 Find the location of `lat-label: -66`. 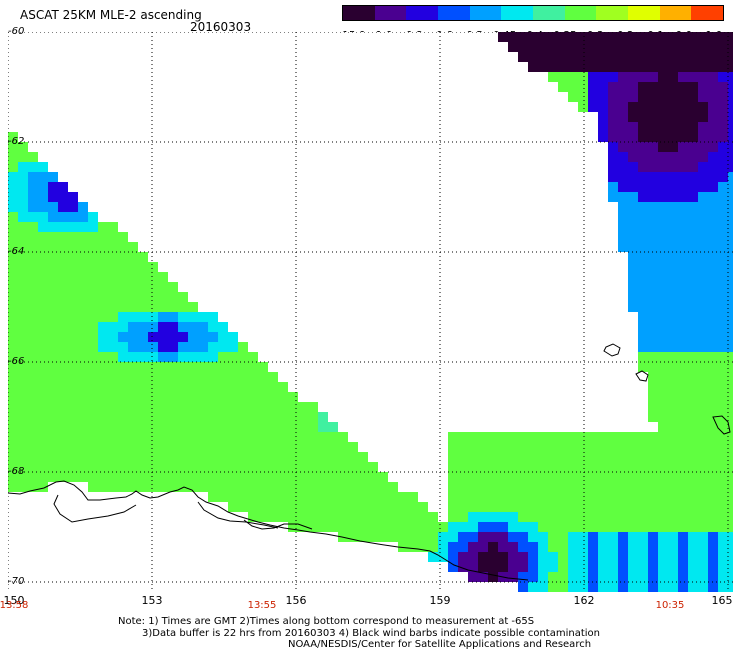

lat-label: -66 is located at coordinates (16, 361).